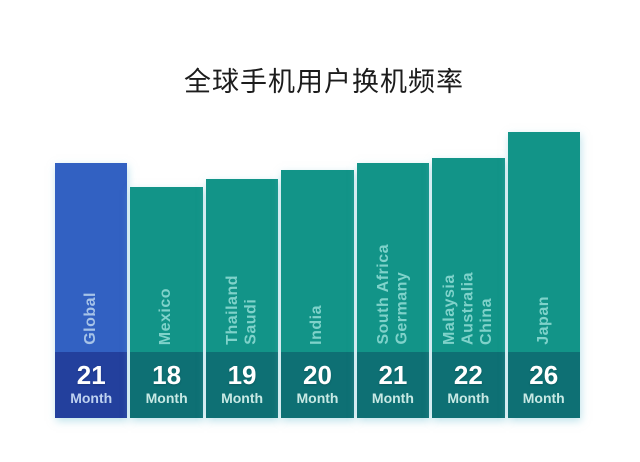 The width and height of the screenshot is (640, 462). Describe the element at coordinates (242, 375) in the screenshot. I see `bar-value: 19` at that location.